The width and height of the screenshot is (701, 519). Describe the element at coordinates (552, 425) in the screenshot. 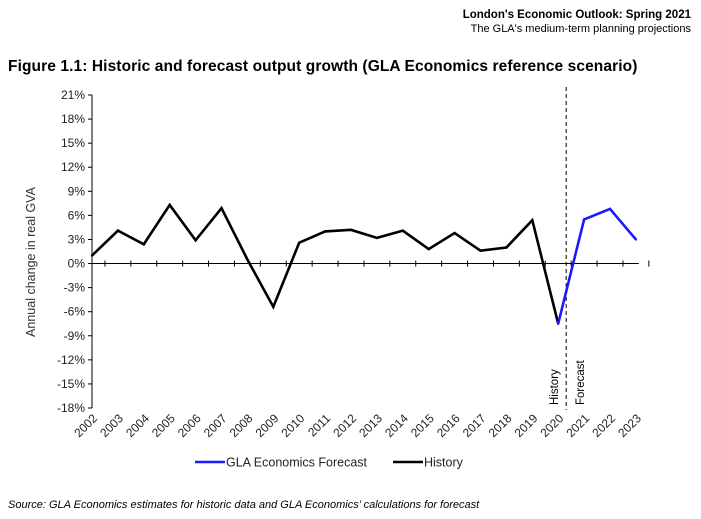

I see `x-tick-label: 2020` at that location.